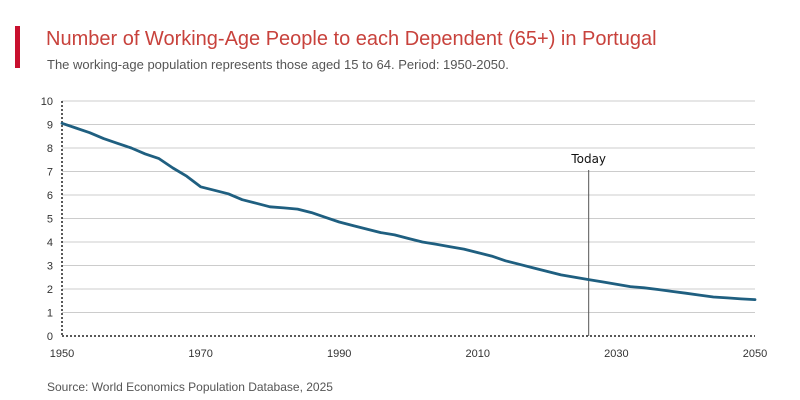 This screenshot has height=400, width=800. What do you see at coordinates (616, 354) in the screenshot?
I see `x-tick-label: 2030` at bounding box center [616, 354].